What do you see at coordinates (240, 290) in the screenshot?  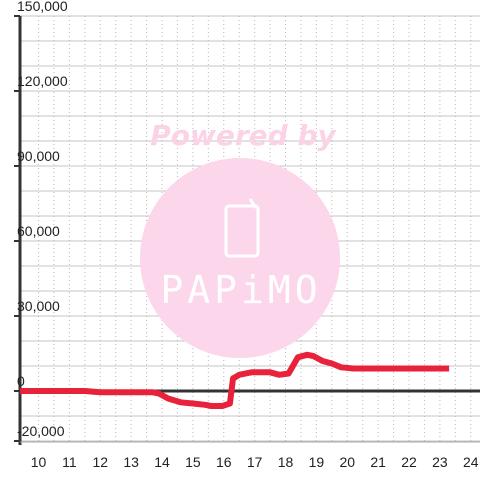 I see `watermark-brand: PAPiMO` at bounding box center [240, 290].